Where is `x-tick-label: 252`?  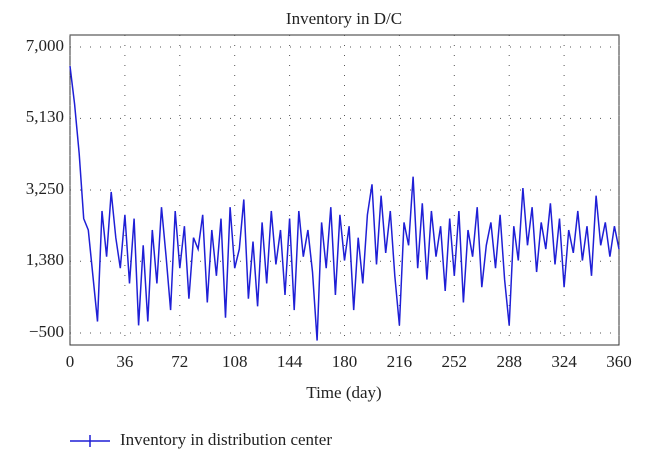
x-tick-label: 252 is located at coordinates (455, 361).